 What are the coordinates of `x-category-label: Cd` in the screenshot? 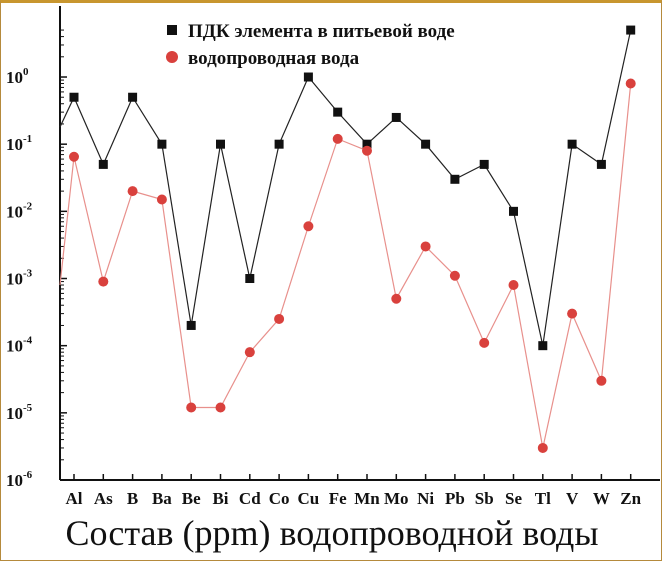 It's located at (250, 498).